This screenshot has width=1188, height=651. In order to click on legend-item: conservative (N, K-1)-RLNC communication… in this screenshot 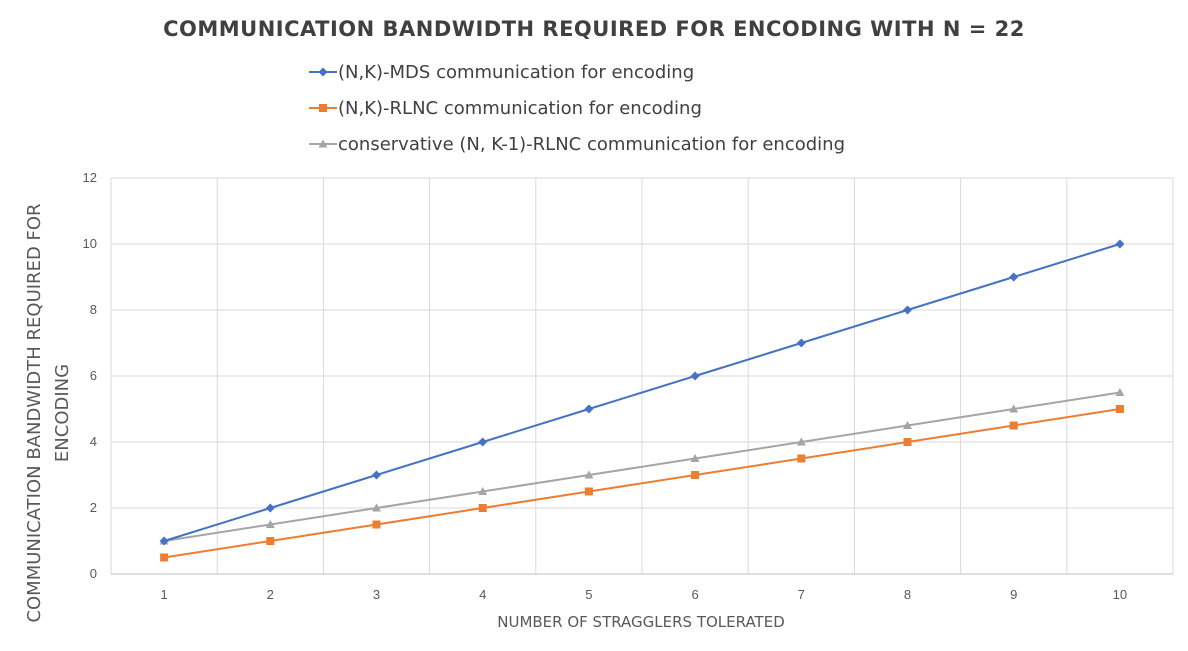, I will do `click(577, 144)`.